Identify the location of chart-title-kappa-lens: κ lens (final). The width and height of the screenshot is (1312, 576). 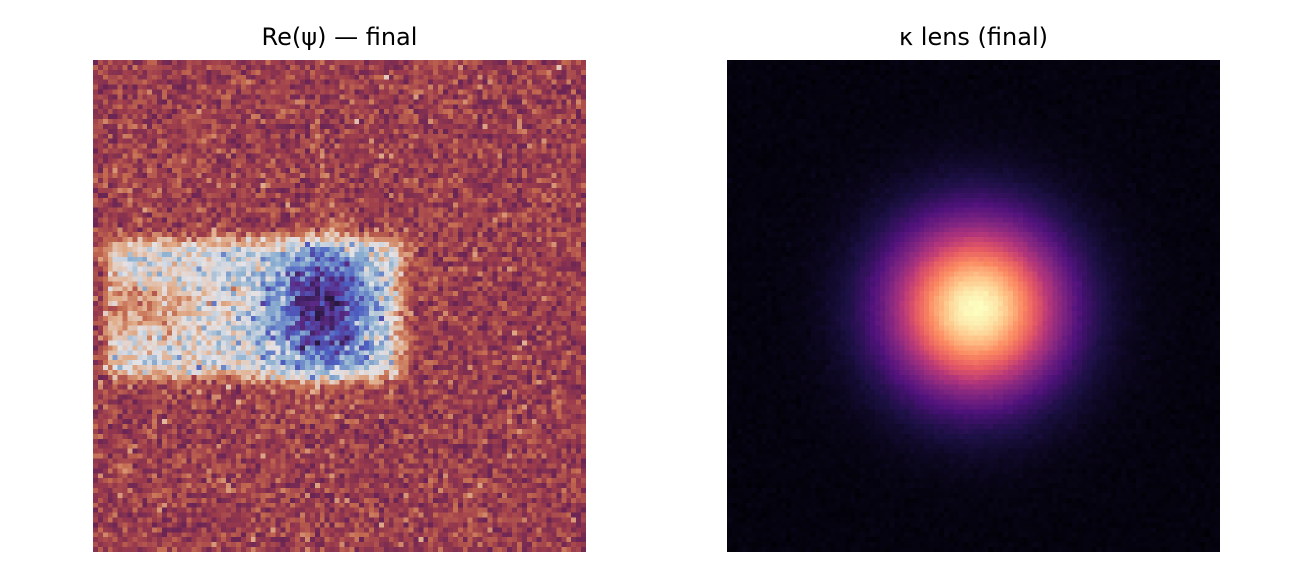
(973, 37).